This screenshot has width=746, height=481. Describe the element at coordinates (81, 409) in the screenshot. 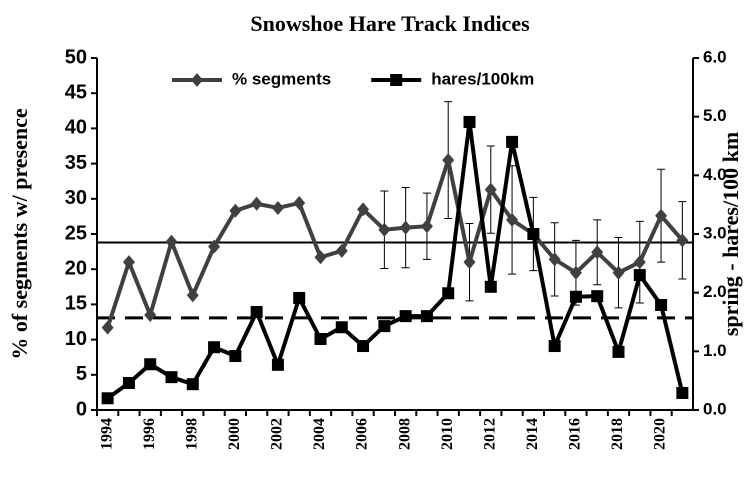

I see `y-tick-label: 0` at that location.